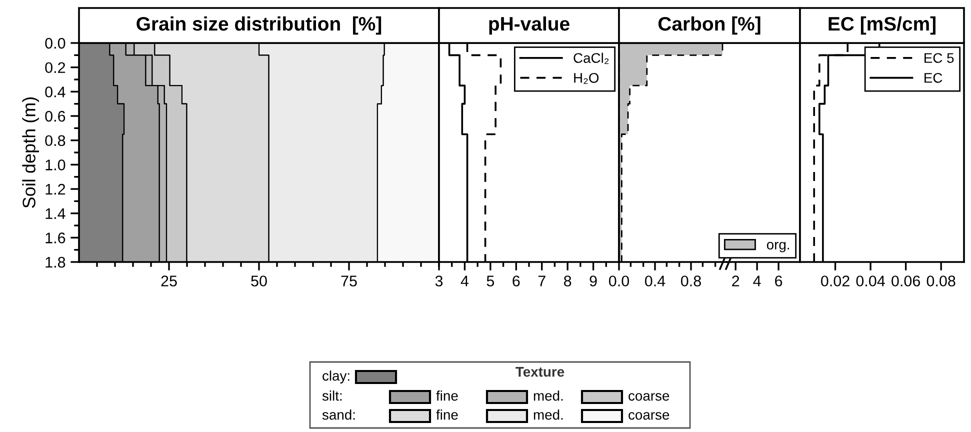 The width and height of the screenshot is (971, 432). What do you see at coordinates (56, 165) in the screenshot?
I see `y-tick-label: 1.0` at bounding box center [56, 165].